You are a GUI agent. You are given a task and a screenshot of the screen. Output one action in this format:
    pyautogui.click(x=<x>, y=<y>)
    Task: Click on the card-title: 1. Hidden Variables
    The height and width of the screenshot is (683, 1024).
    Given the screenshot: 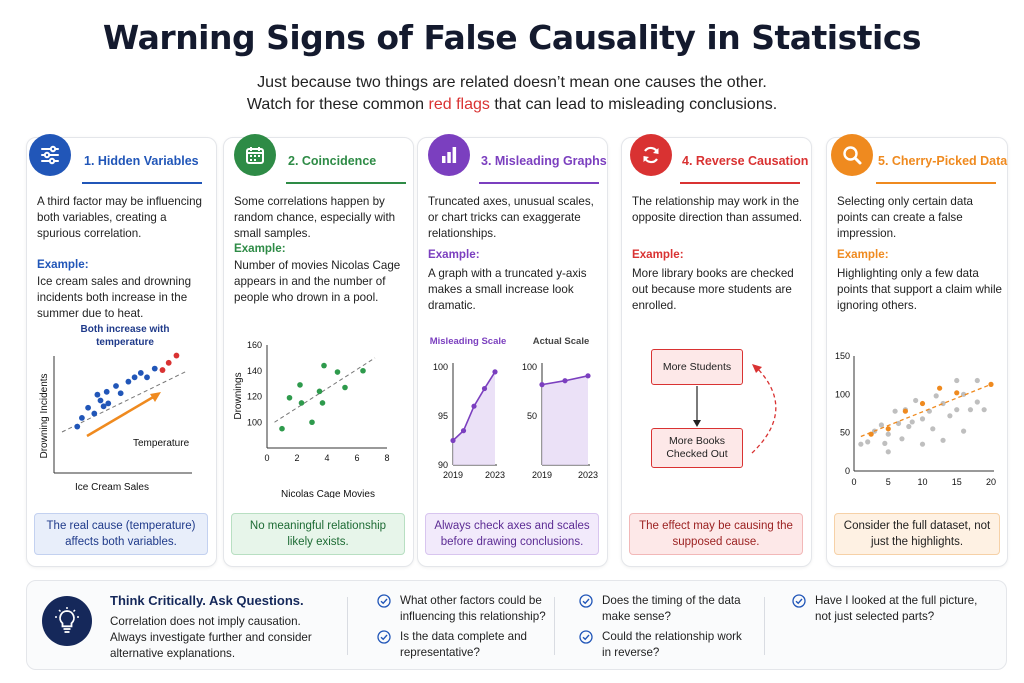 What is the action you would take?
    pyautogui.click(x=141, y=161)
    